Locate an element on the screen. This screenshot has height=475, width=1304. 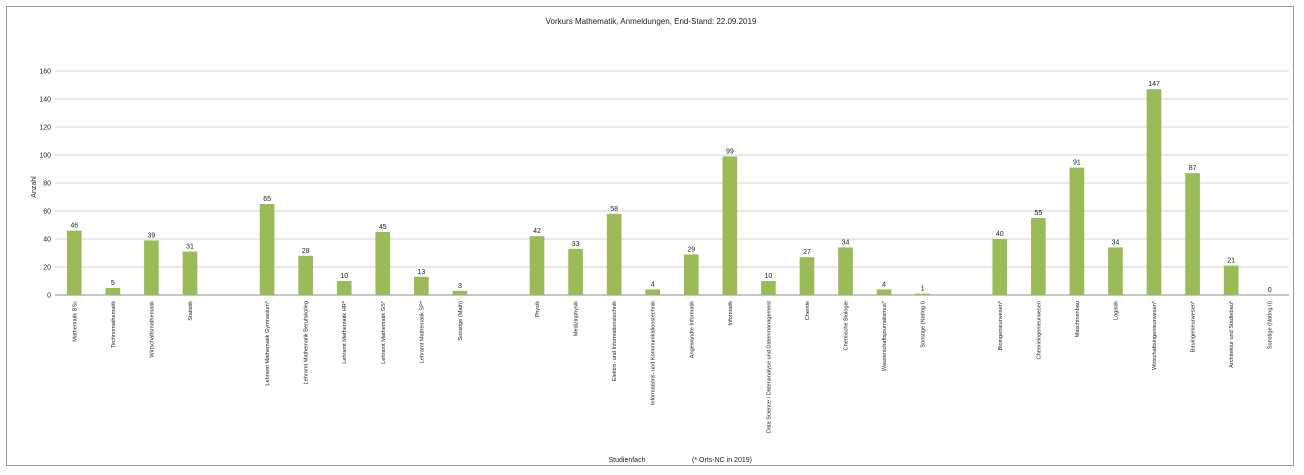
y-tick-label: 140 is located at coordinates (45, 100).